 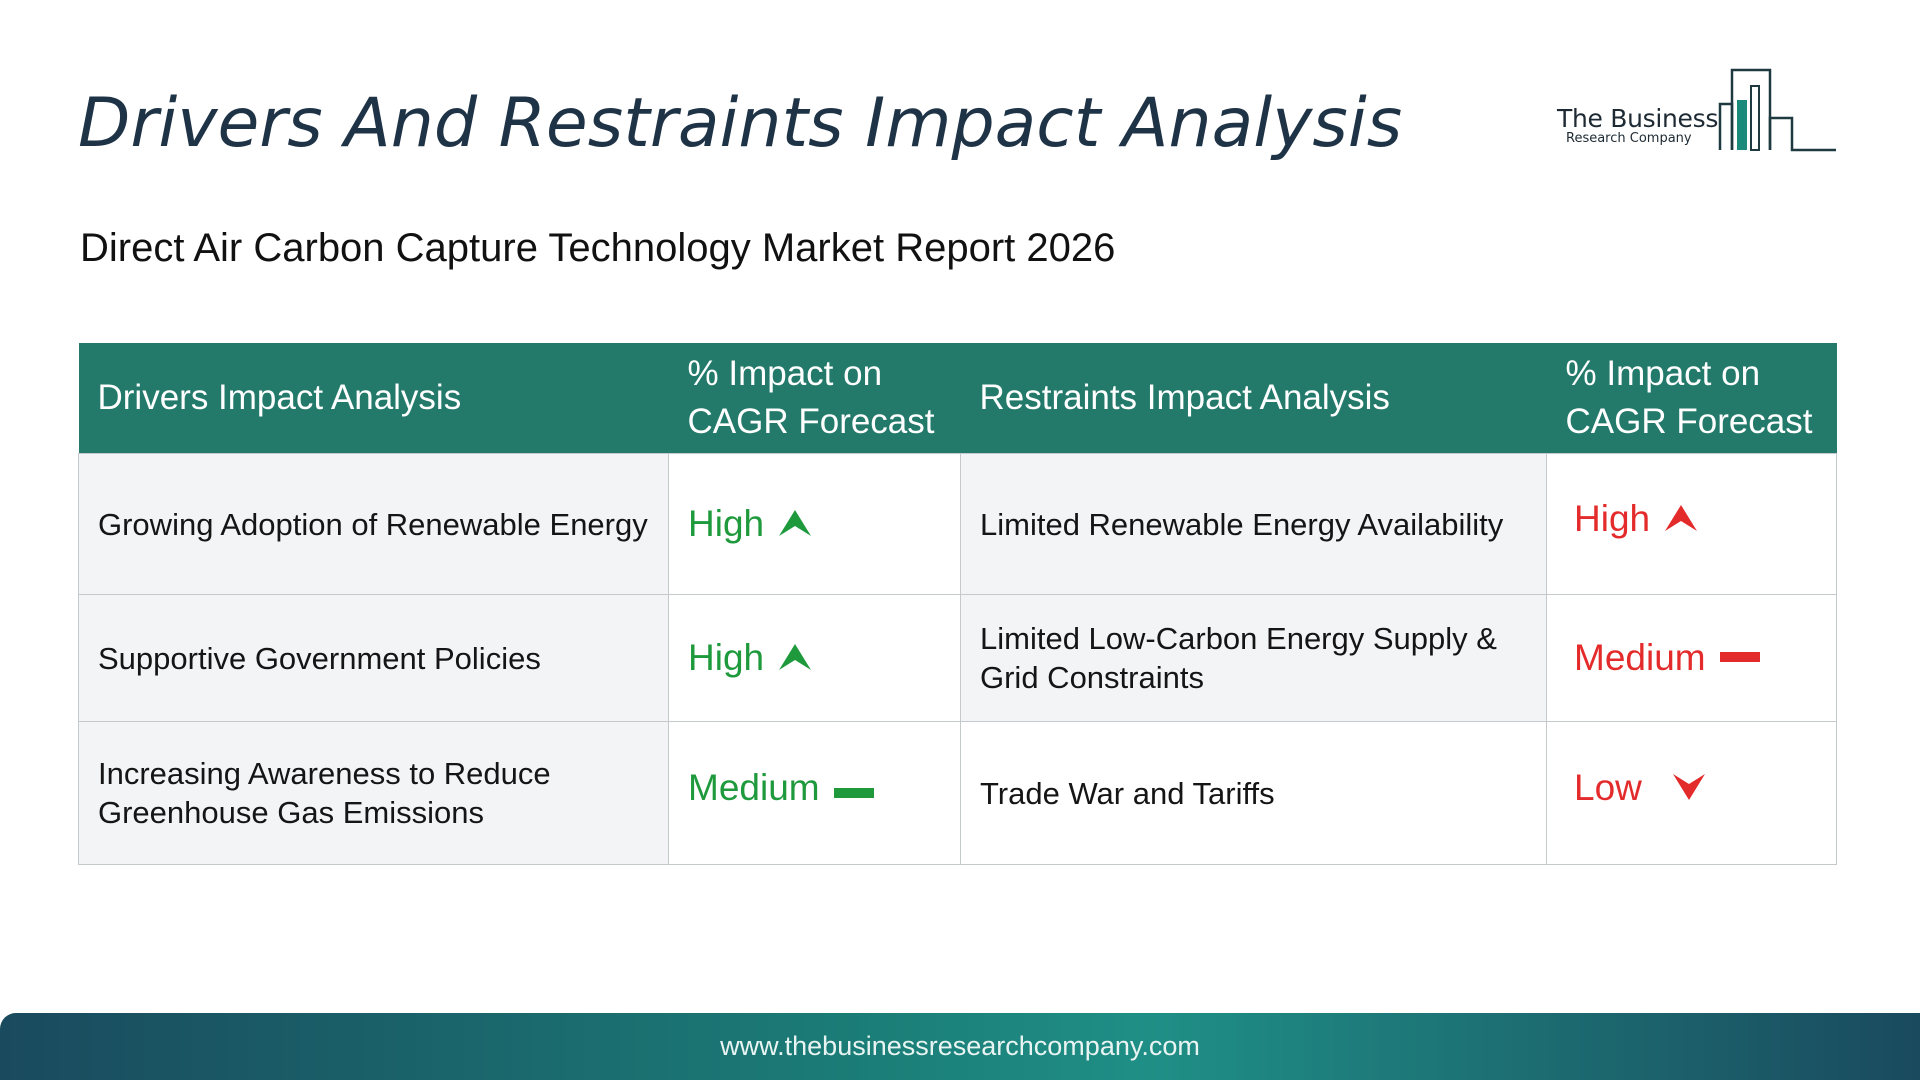 I want to click on restraint-impact-cell: Low, so click(x=1691, y=793).